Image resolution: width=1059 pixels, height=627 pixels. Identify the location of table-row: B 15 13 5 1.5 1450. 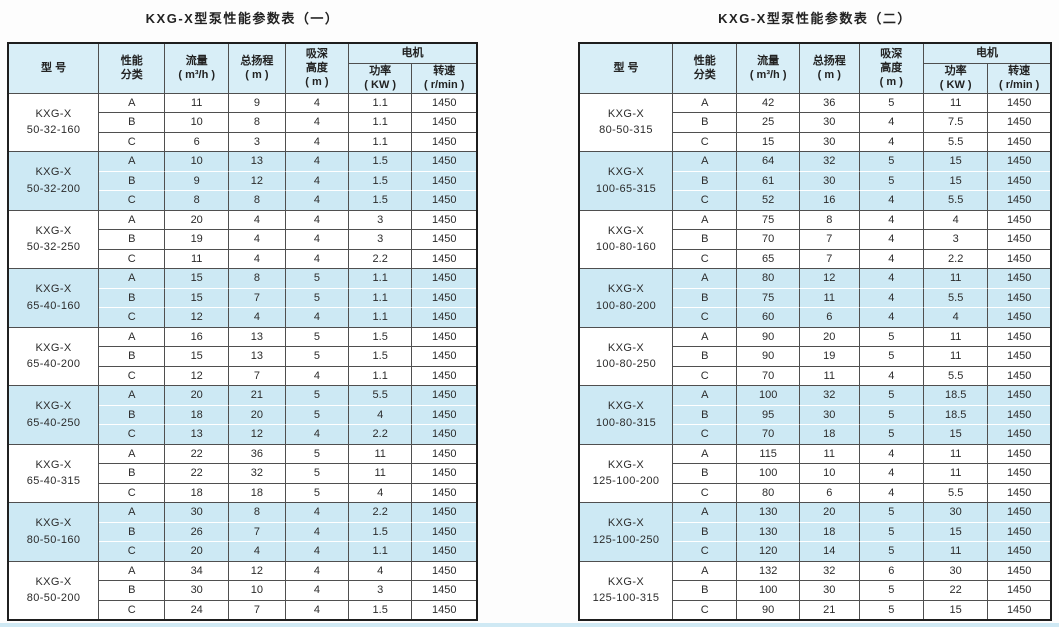
(242, 357).